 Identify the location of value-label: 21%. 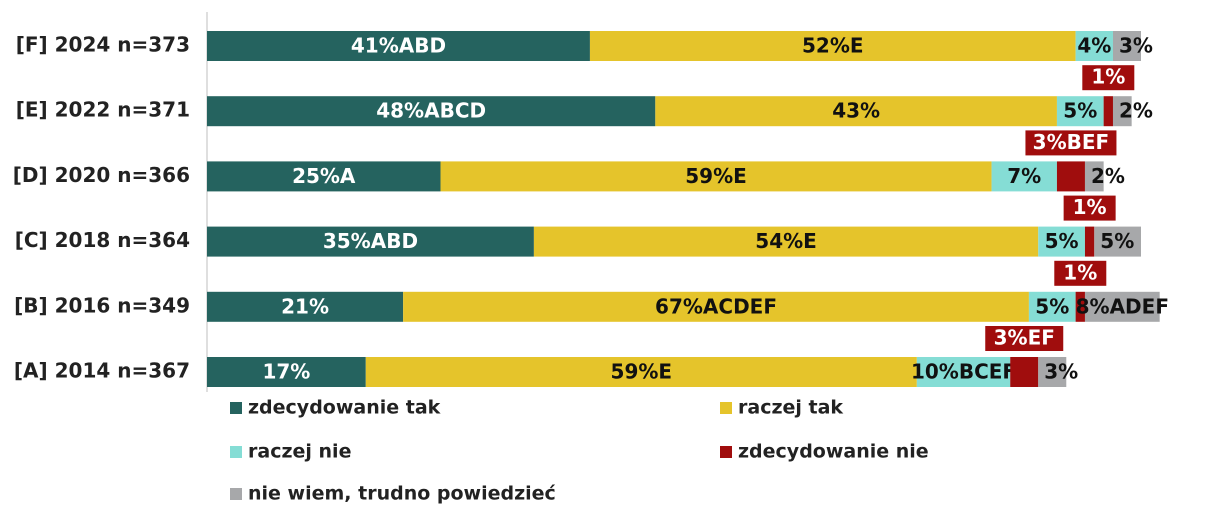
(305, 306).